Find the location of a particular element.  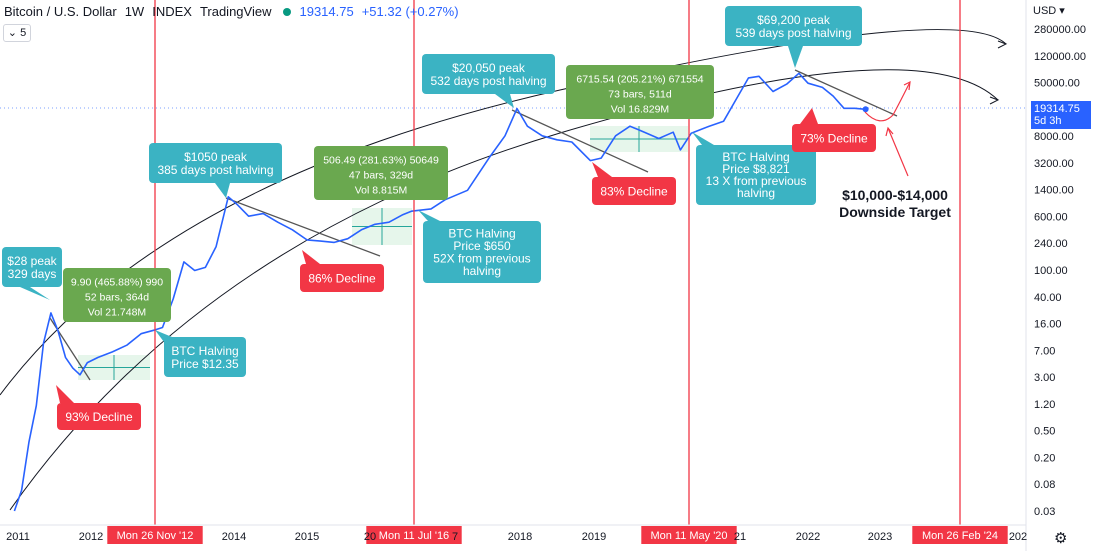

halving-callout-2016-text: Price $650 is located at coordinates (482, 246).